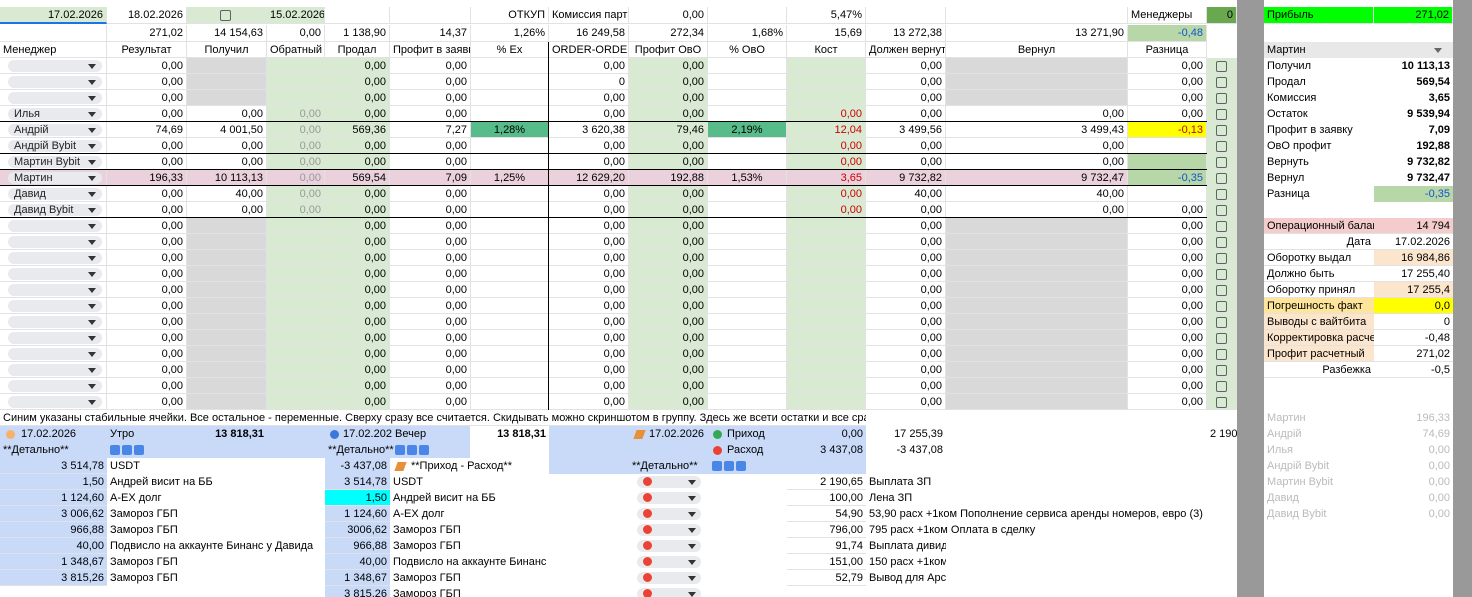  Describe the element at coordinates (55, 130) in the screenshot. I see `dropdown: Андрій` at that location.